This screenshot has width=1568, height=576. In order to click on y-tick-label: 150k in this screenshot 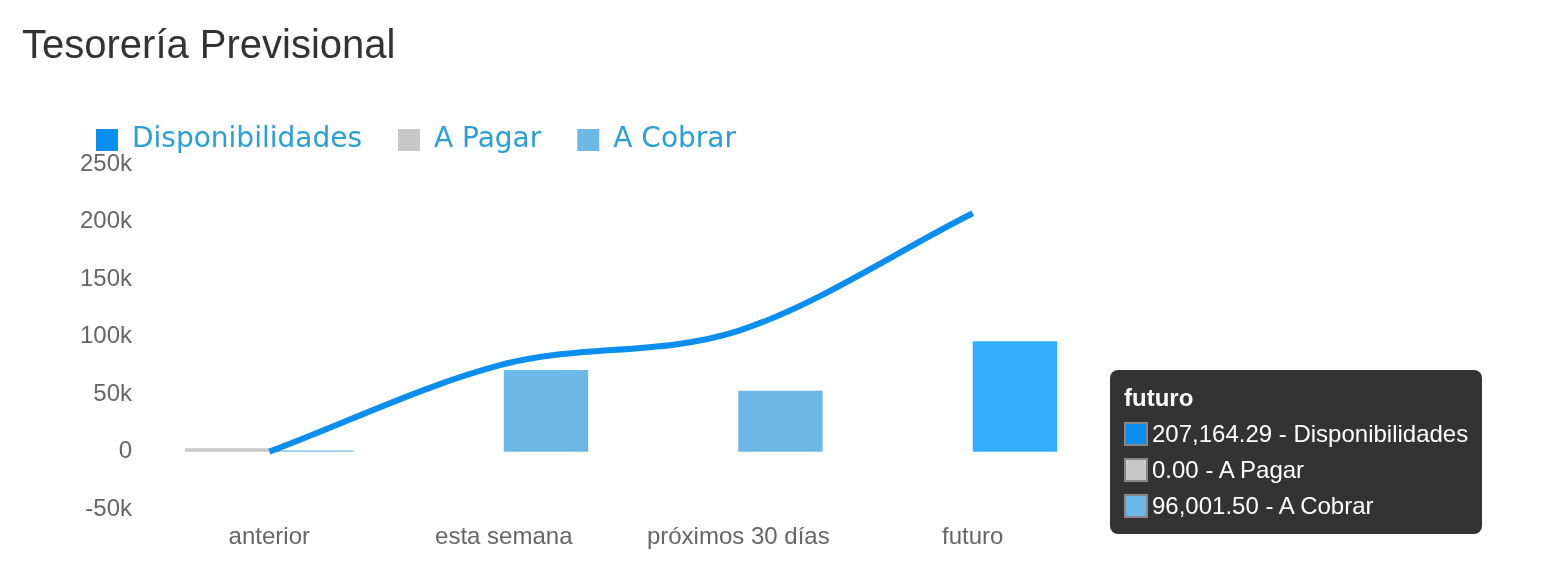, I will do `click(107, 277)`.